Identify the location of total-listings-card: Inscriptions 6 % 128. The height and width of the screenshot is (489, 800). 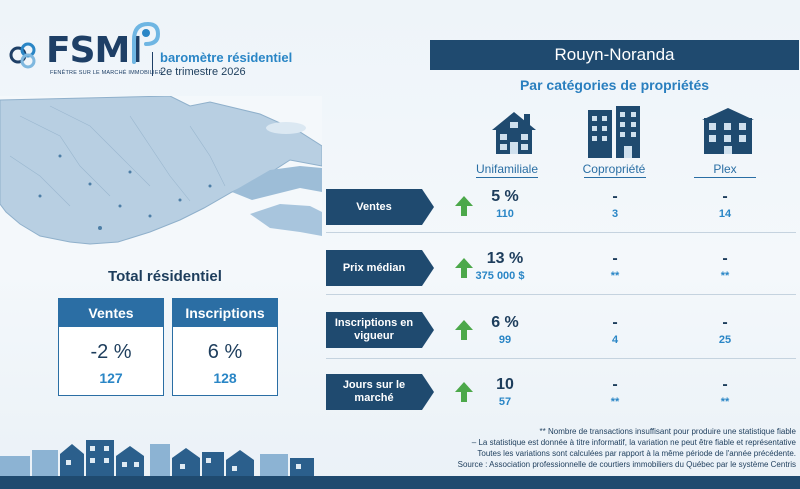
(225, 347).